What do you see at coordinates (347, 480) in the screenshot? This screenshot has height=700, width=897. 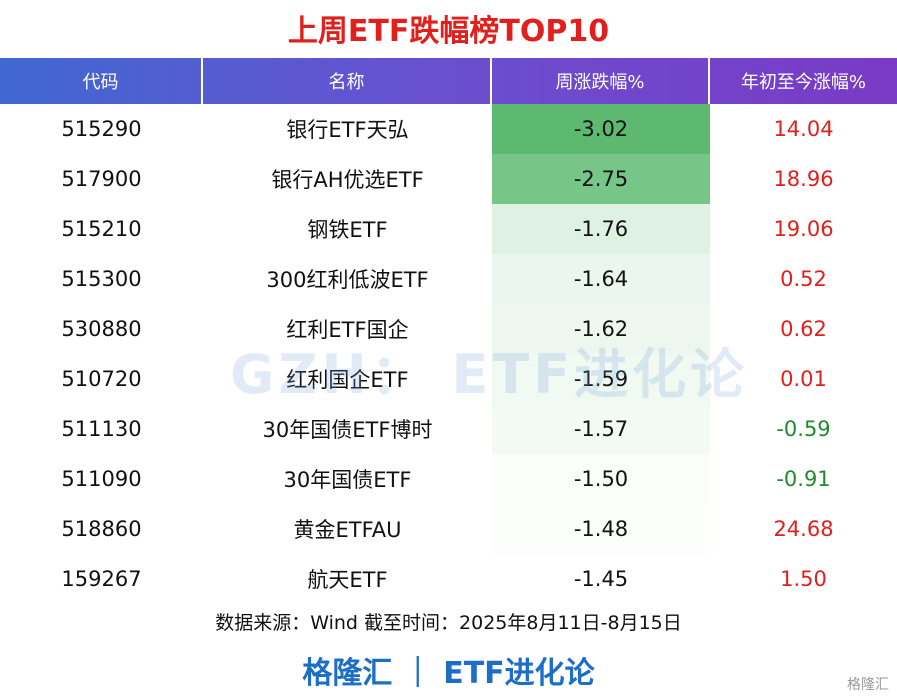 I see `name-cell: 30年国债ETF` at bounding box center [347, 480].